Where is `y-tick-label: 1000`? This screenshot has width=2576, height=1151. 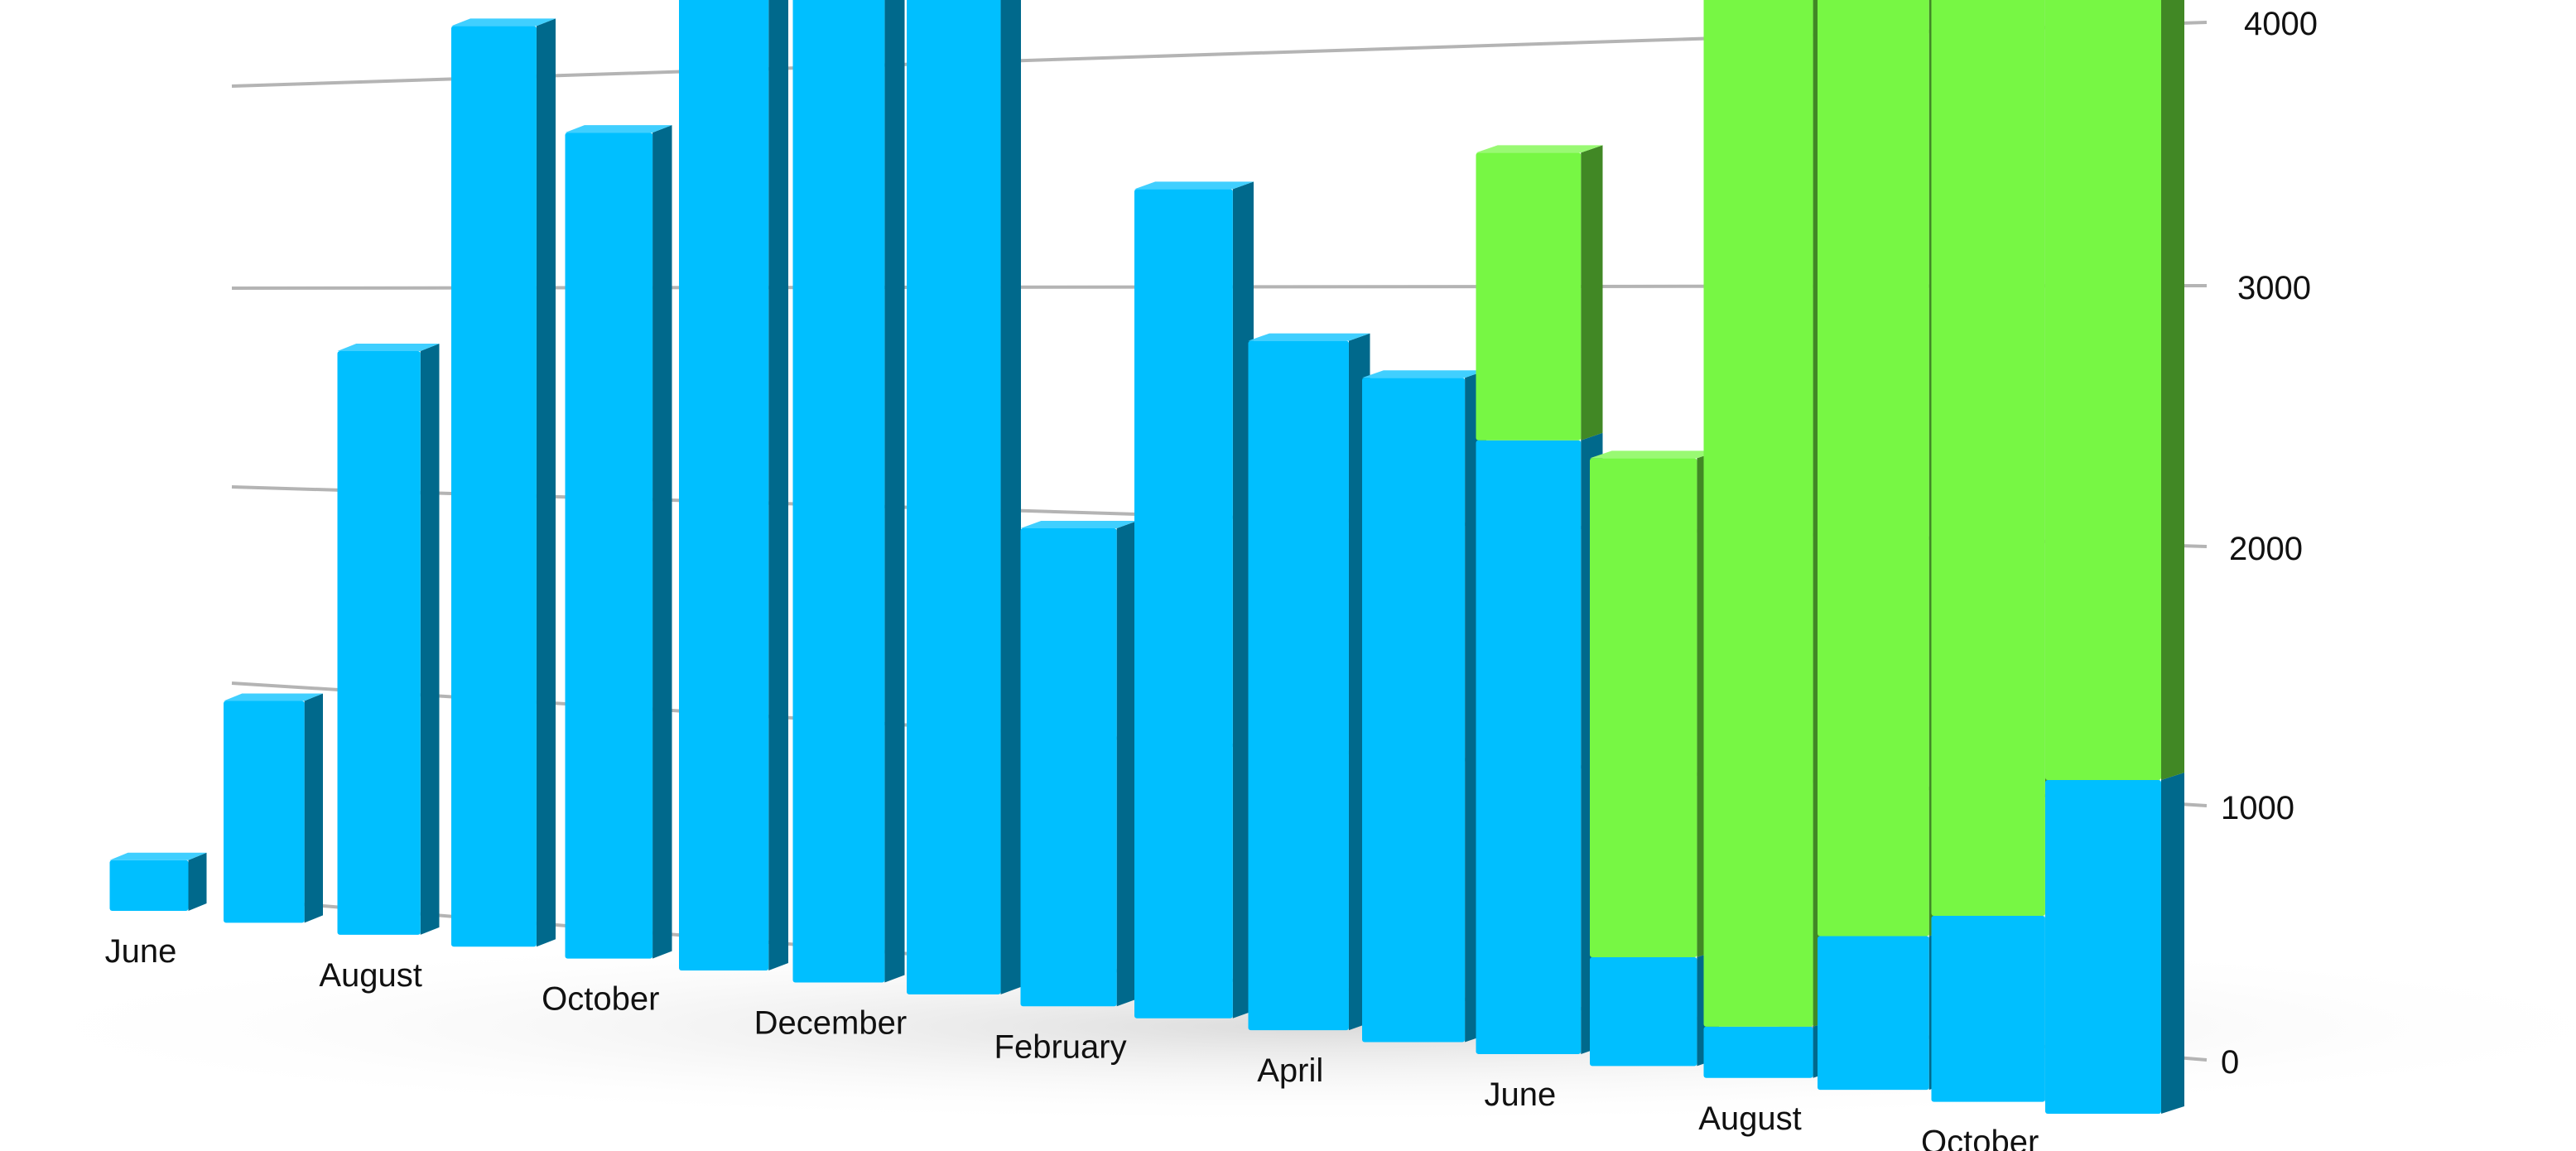 y-tick-label: 1000 is located at coordinates (2257, 808).